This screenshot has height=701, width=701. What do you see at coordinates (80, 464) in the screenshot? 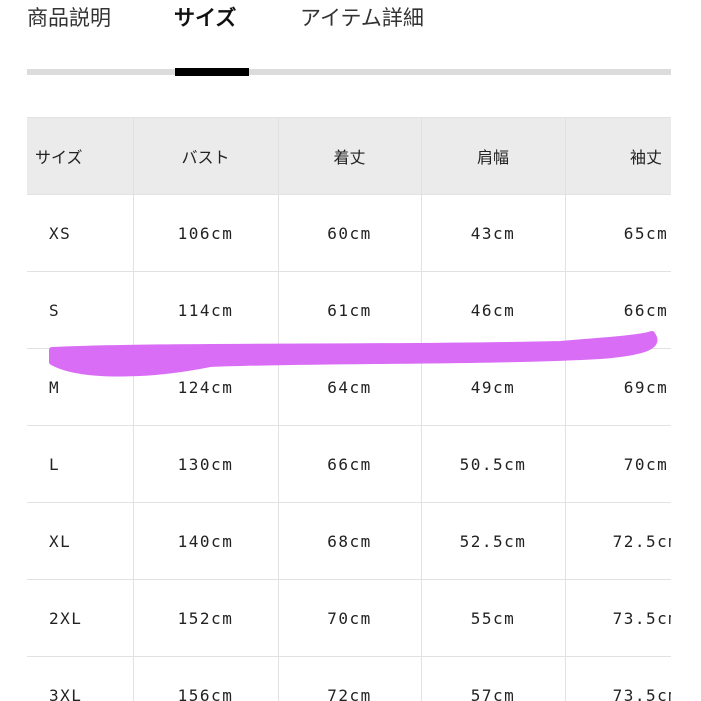
I see `size-label-cell: L` at bounding box center [80, 464].